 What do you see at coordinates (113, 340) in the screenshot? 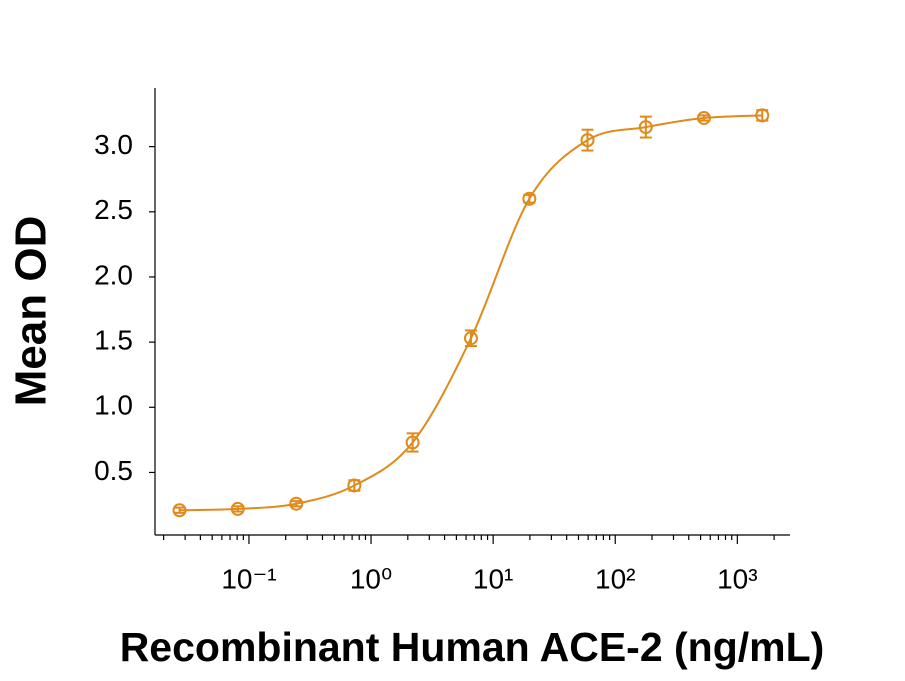
I see `y-tick-label: 1.5` at bounding box center [113, 340].